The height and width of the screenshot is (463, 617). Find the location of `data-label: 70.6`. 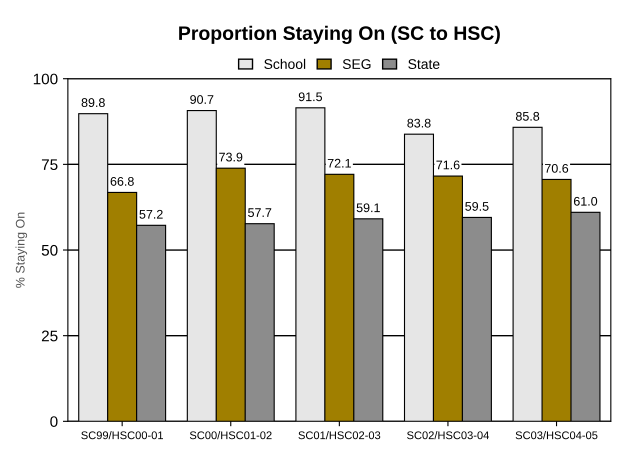

data-label: 70.6 is located at coordinates (556, 168).